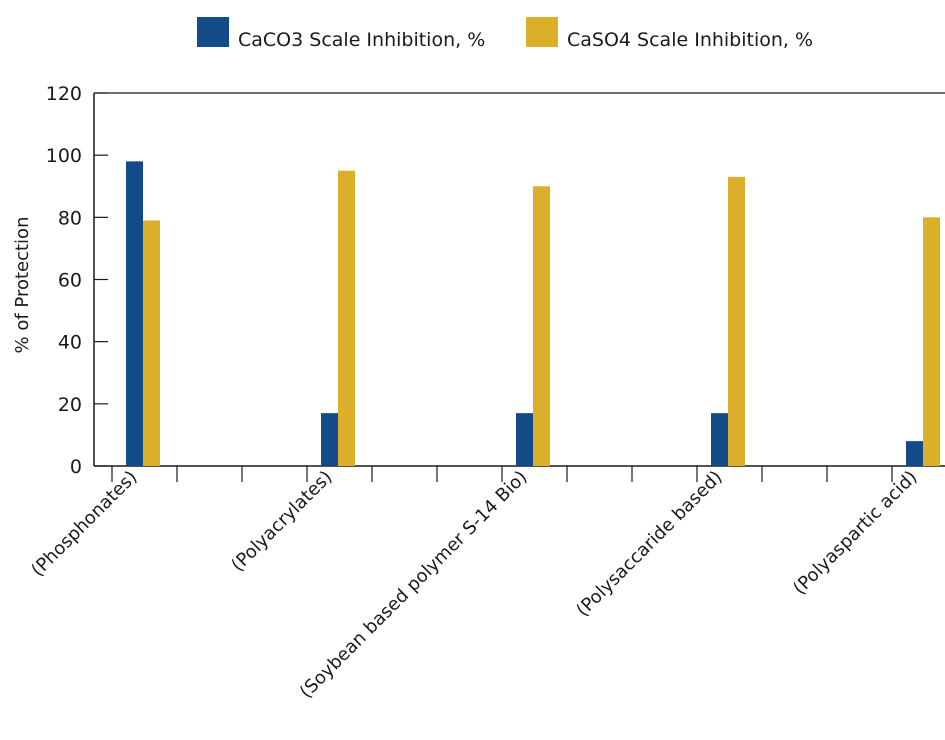 The image size is (945, 740). What do you see at coordinates (22, 285) in the screenshot?
I see `y-axis-title: % of Protection` at bounding box center [22, 285].